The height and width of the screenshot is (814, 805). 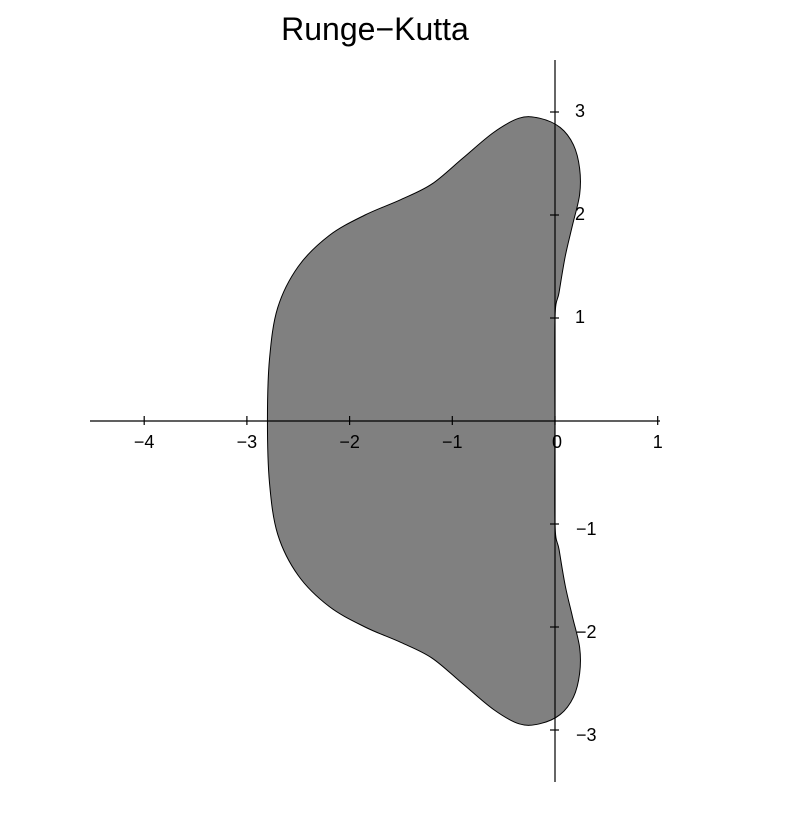 What do you see at coordinates (580, 317) in the screenshot?
I see `y-tick-label: 1` at bounding box center [580, 317].